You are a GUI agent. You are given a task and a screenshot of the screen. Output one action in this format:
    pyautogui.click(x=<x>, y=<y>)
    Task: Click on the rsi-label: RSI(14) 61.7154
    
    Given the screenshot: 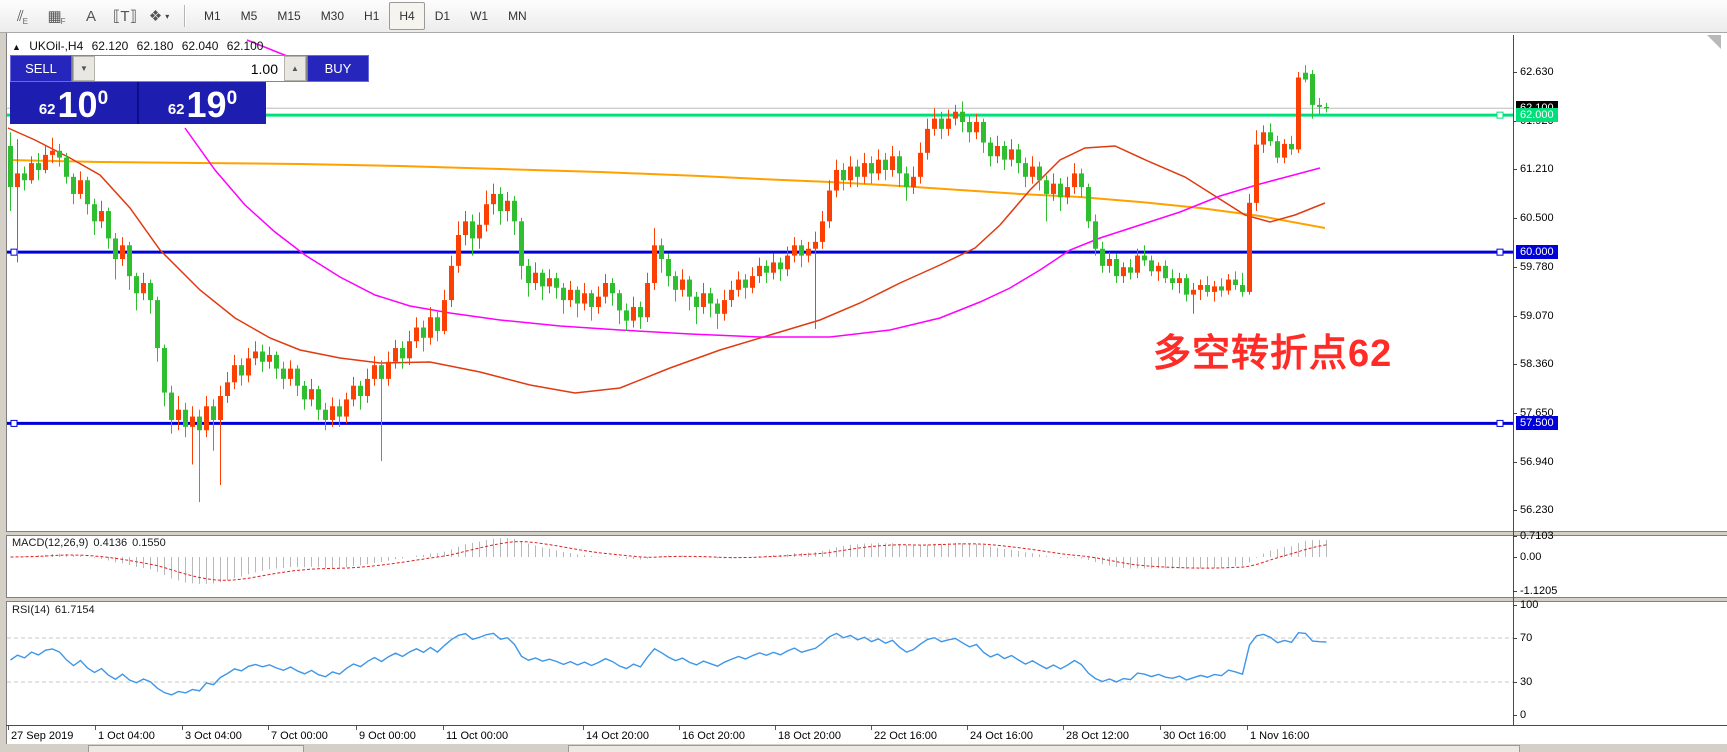 What is the action you would take?
    pyautogui.click(x=53, y=610)
    